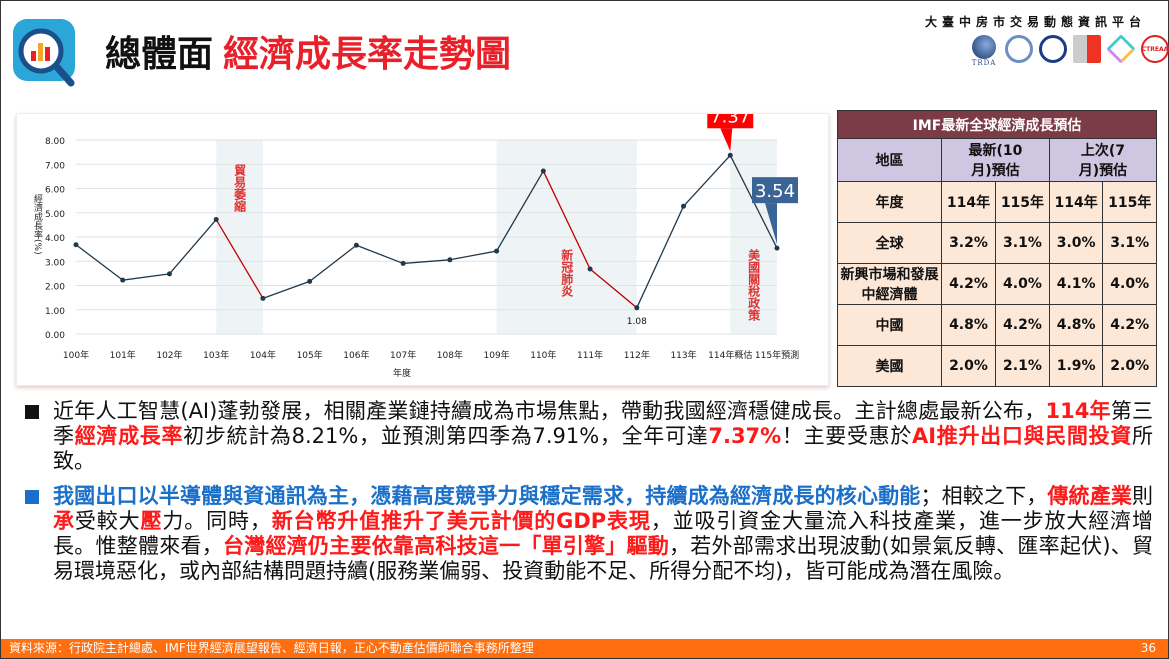 The height and width of the screenshot is (659, 1169). What do you see at coordinates (997, 284) in the screenshot?
I see `table-row: 新興市場和發展中經濟體 4.2% 4.0% 4.1% 4.0%` at bounding box center [997, 284].